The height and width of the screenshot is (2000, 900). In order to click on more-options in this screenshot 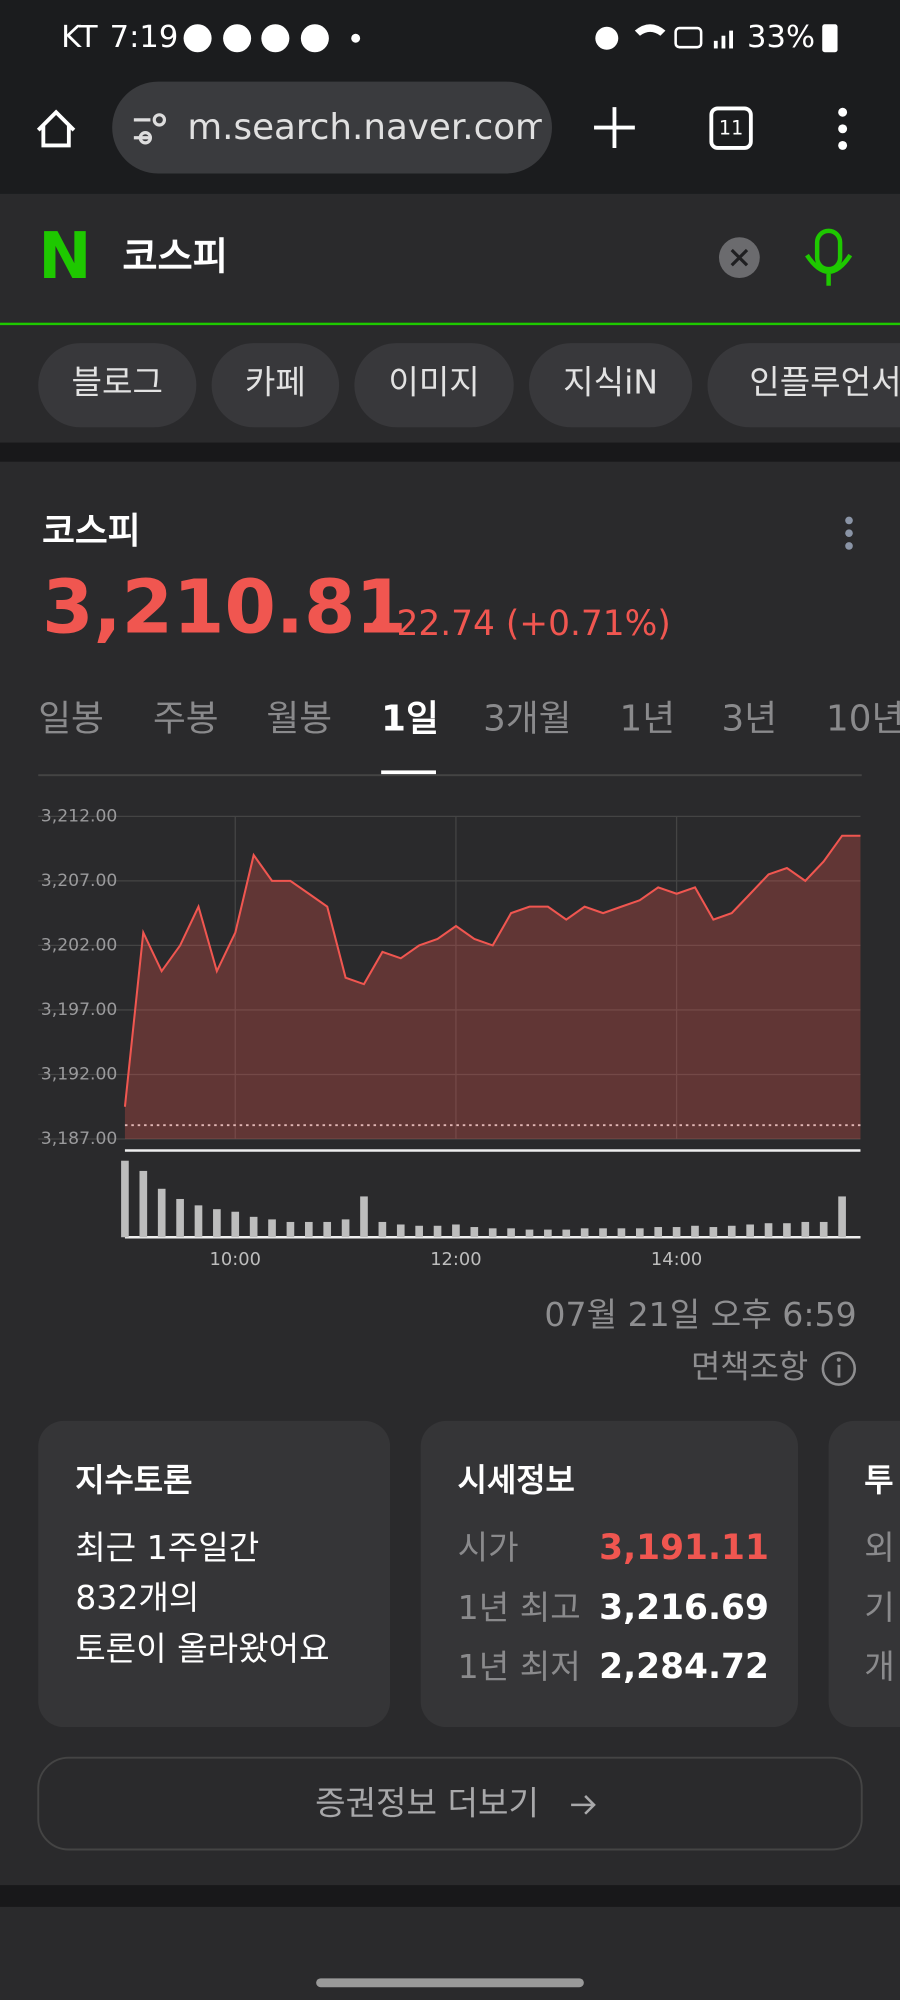, I will do `click(849, 533)`.